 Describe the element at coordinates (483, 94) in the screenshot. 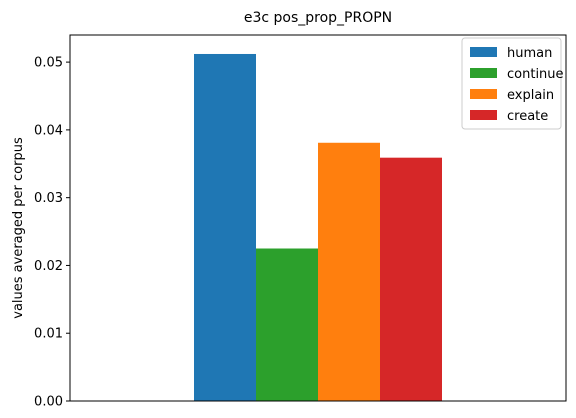

I see `legend-swatch-explain` at that location.